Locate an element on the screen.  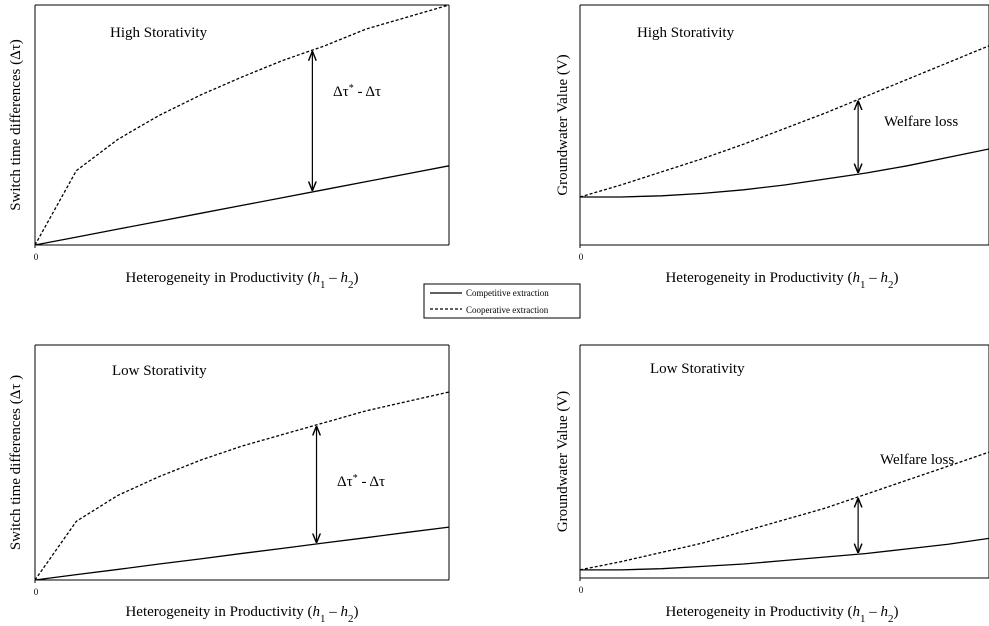
legend-label: Cooperative extraction is located at coordinates (507, 310).